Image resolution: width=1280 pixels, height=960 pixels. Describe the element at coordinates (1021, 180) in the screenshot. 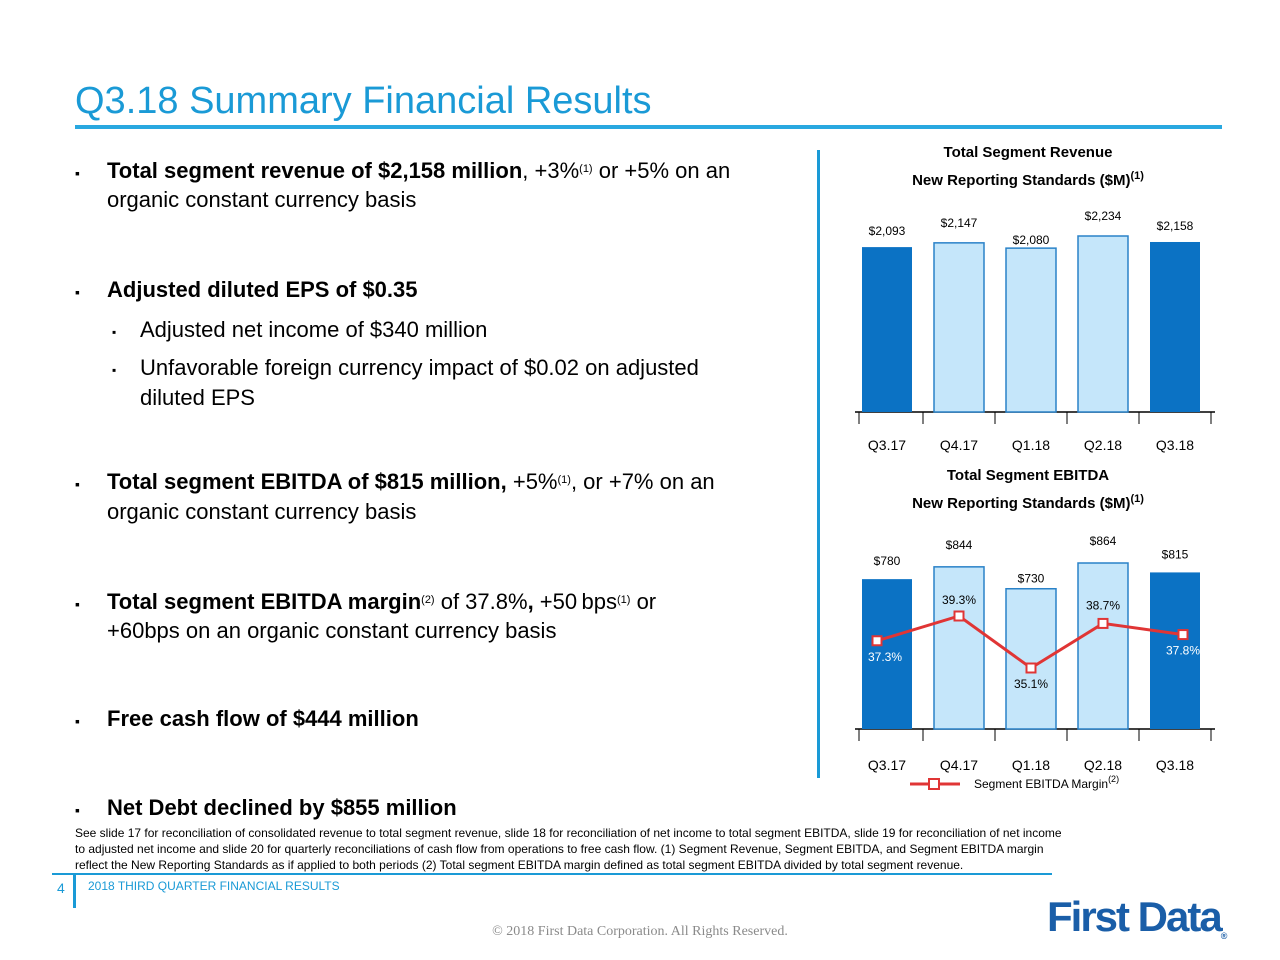

I see `revenue-chart-subtitle: New Reporting Standards ($M)` at that location.